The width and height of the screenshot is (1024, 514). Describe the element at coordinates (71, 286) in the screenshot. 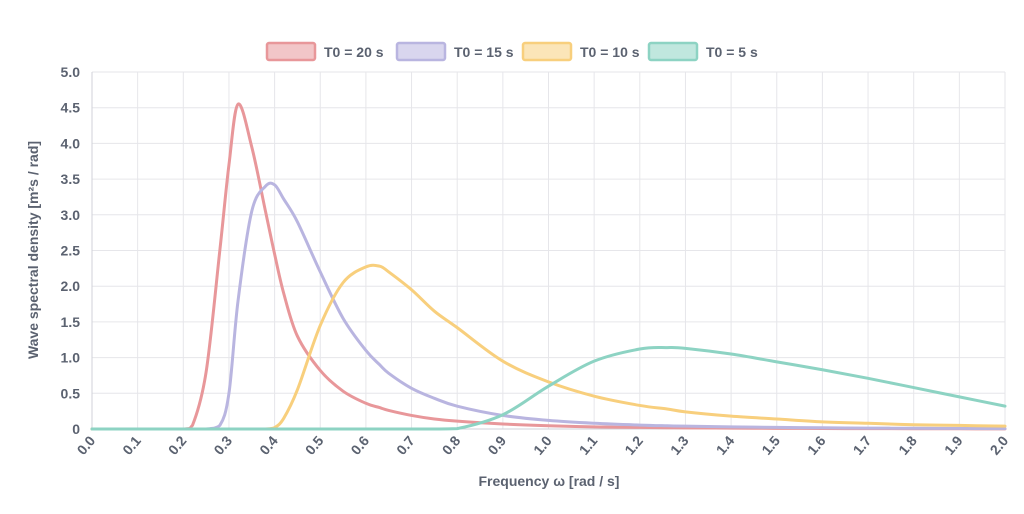

I see `y-tick-label: 2.0` at that location.